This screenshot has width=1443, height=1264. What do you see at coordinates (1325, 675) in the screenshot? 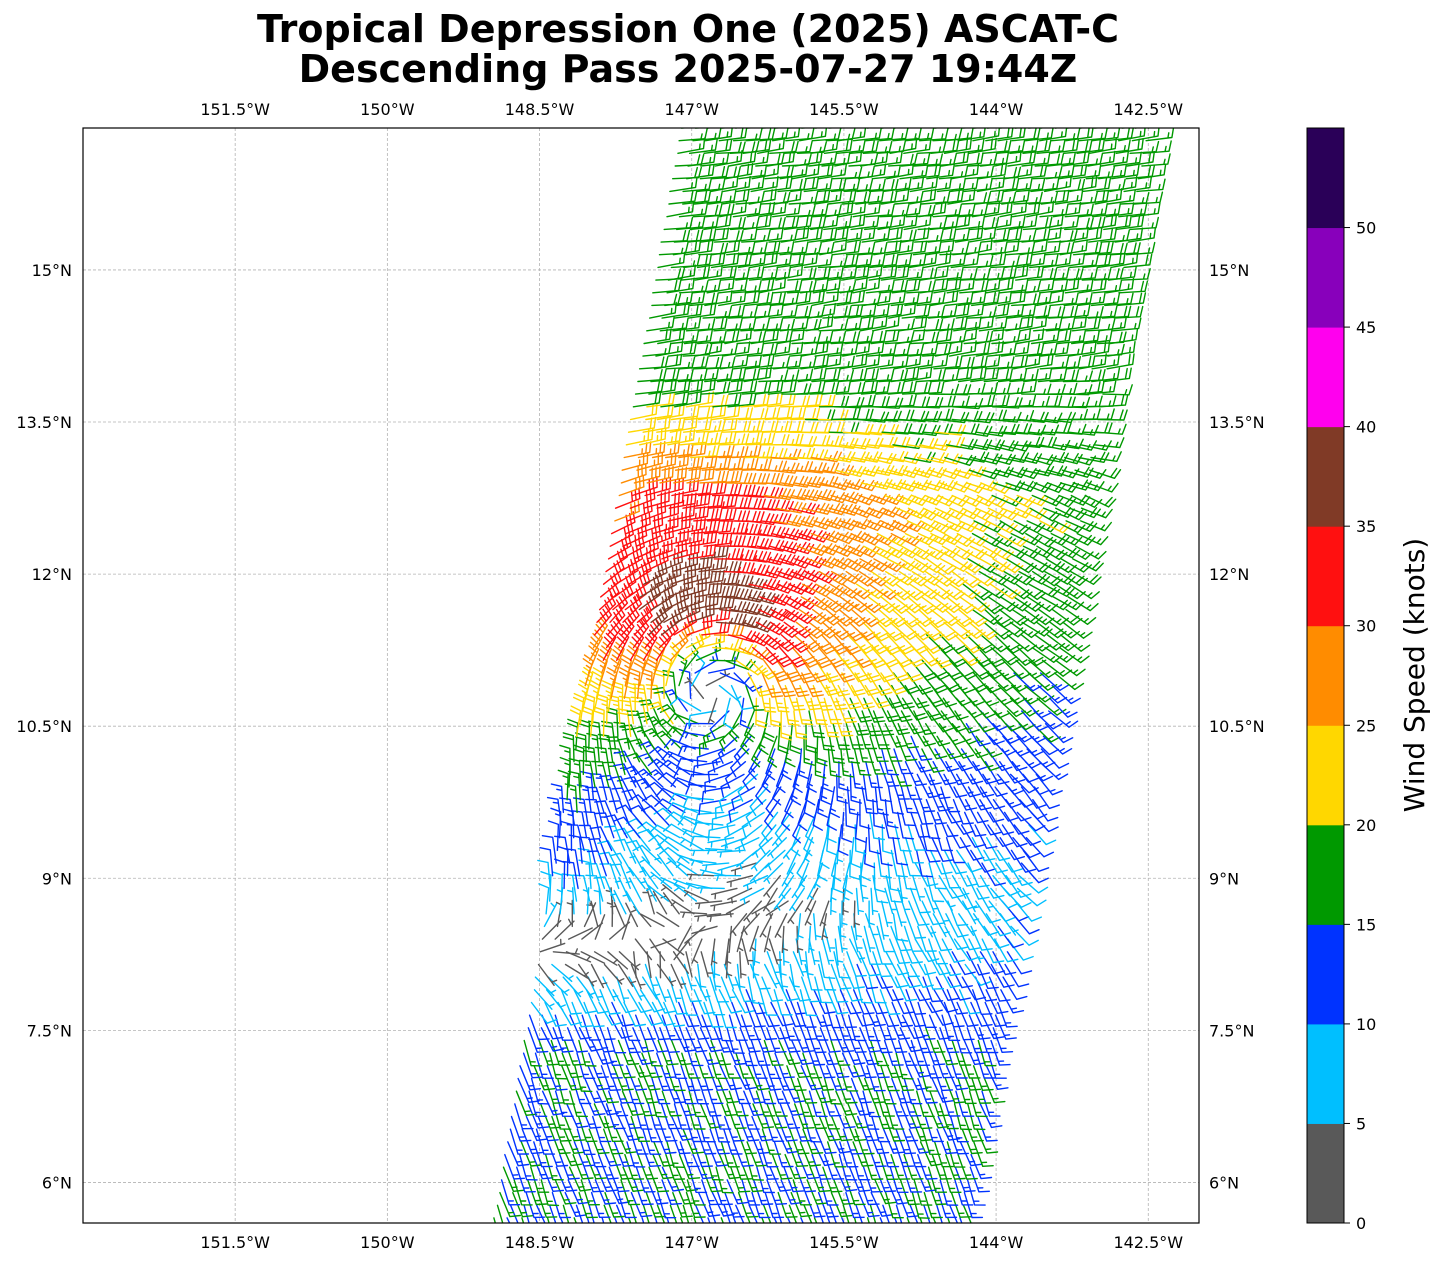
I see `colorbar-frame` at bounding box center [1325, 675].